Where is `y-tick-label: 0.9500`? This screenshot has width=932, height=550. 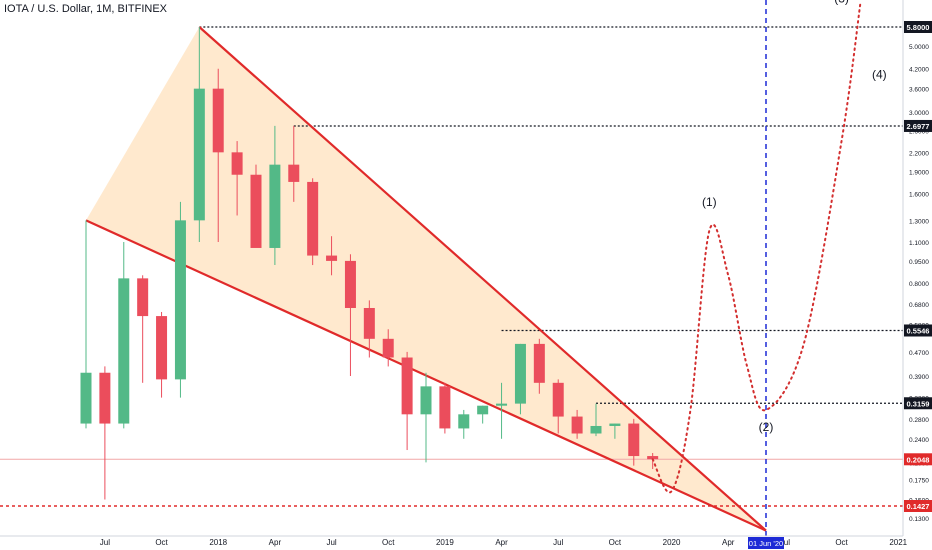 y-tick-label: 0.9500 is located at coordinates (919, 262).